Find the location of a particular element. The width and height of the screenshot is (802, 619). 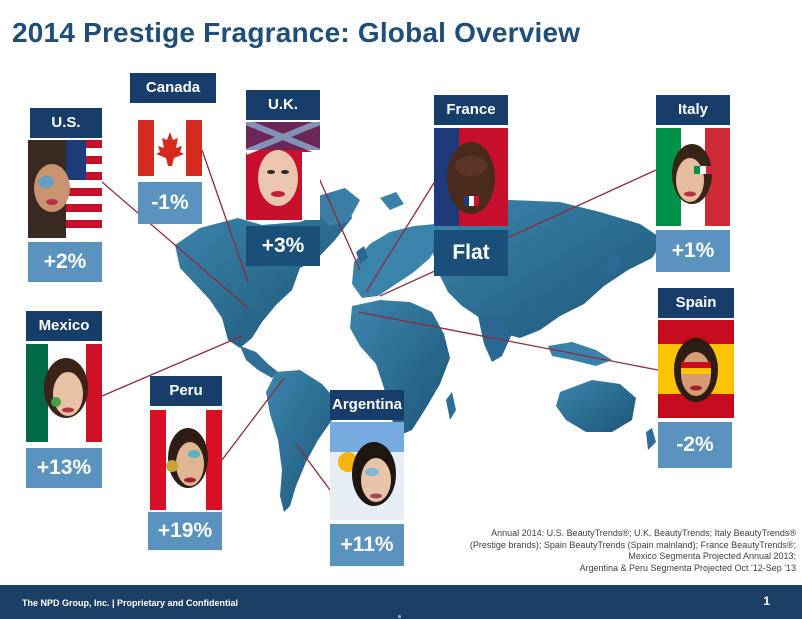

usa-photo-image is located at coordinates (65, 189).